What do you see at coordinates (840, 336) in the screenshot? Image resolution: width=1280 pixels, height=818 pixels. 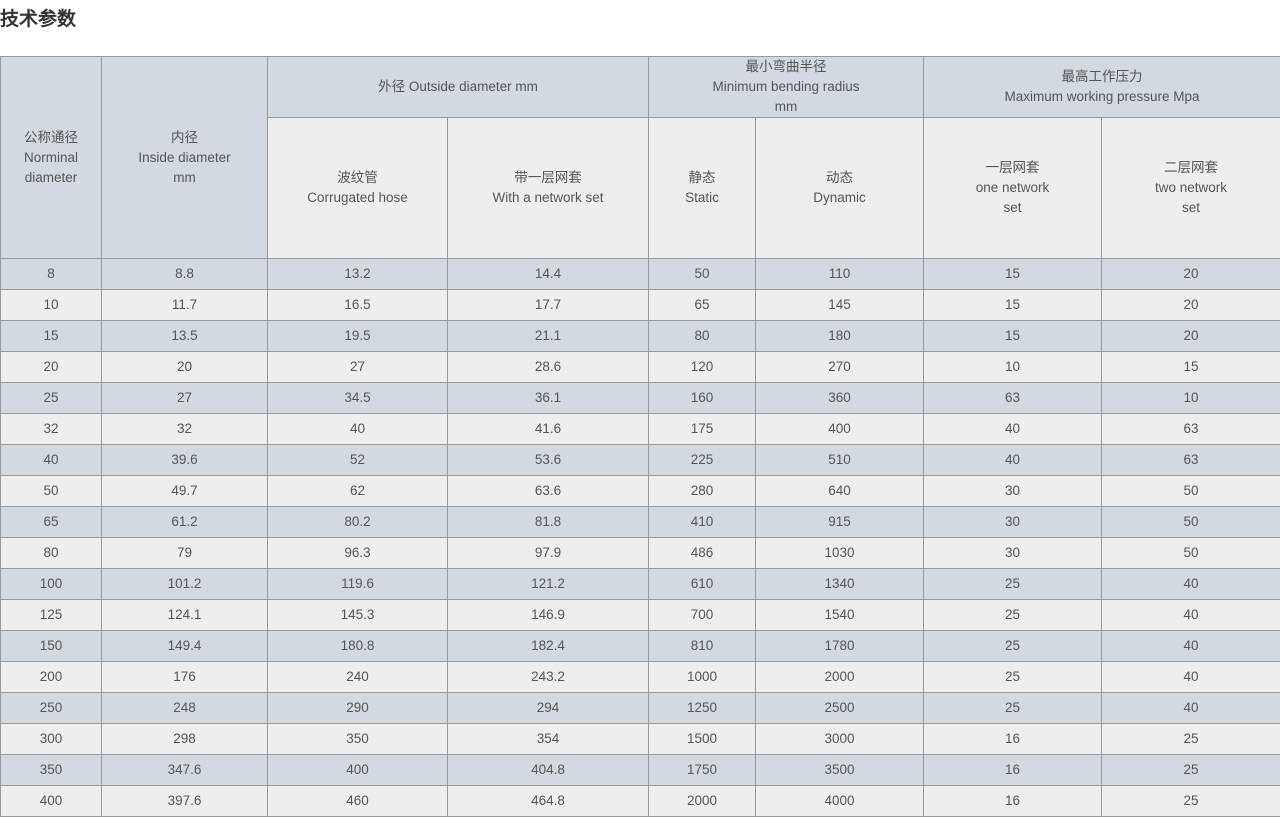 I see `table-cell: 180` at bounding box center [840, 336].